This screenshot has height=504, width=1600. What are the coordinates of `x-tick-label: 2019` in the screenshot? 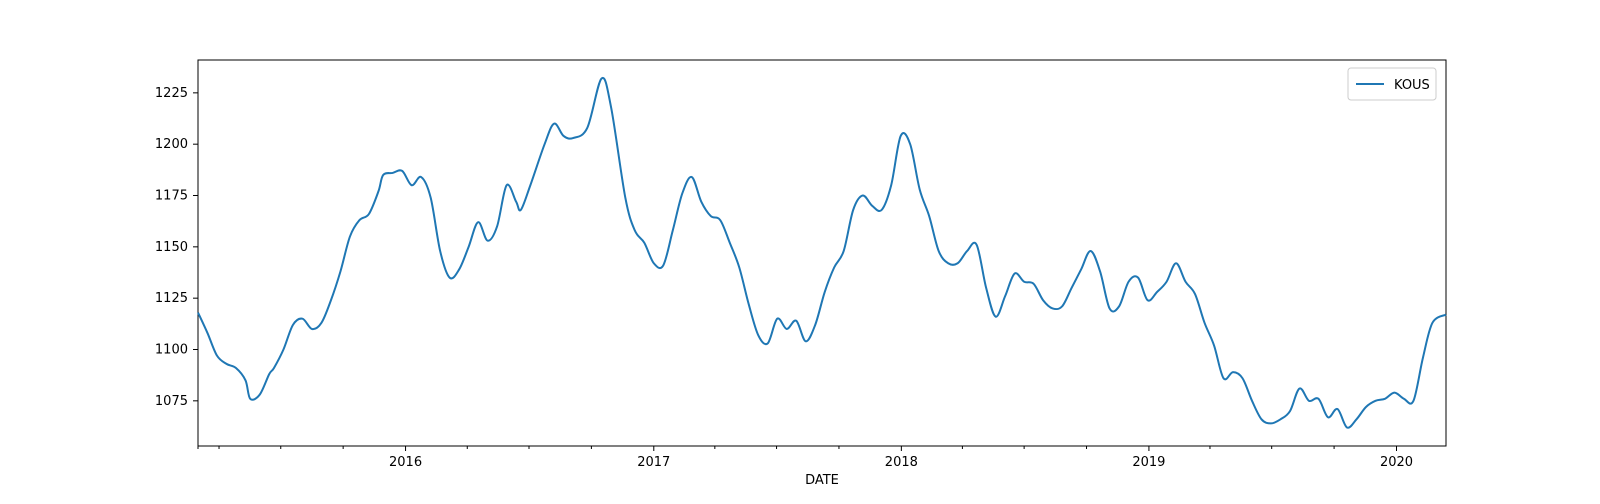 It's located at (1148, 462).